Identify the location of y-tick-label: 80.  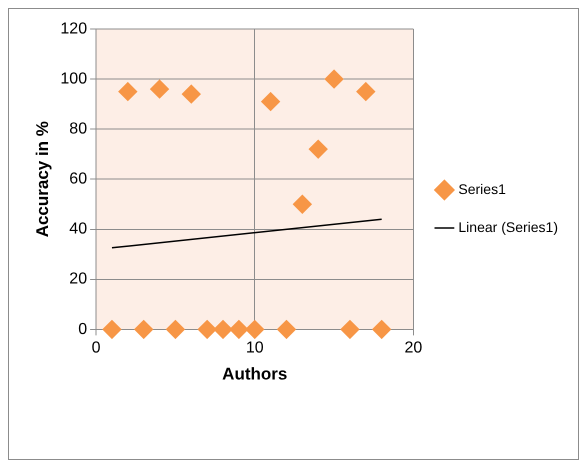
(78, 129).